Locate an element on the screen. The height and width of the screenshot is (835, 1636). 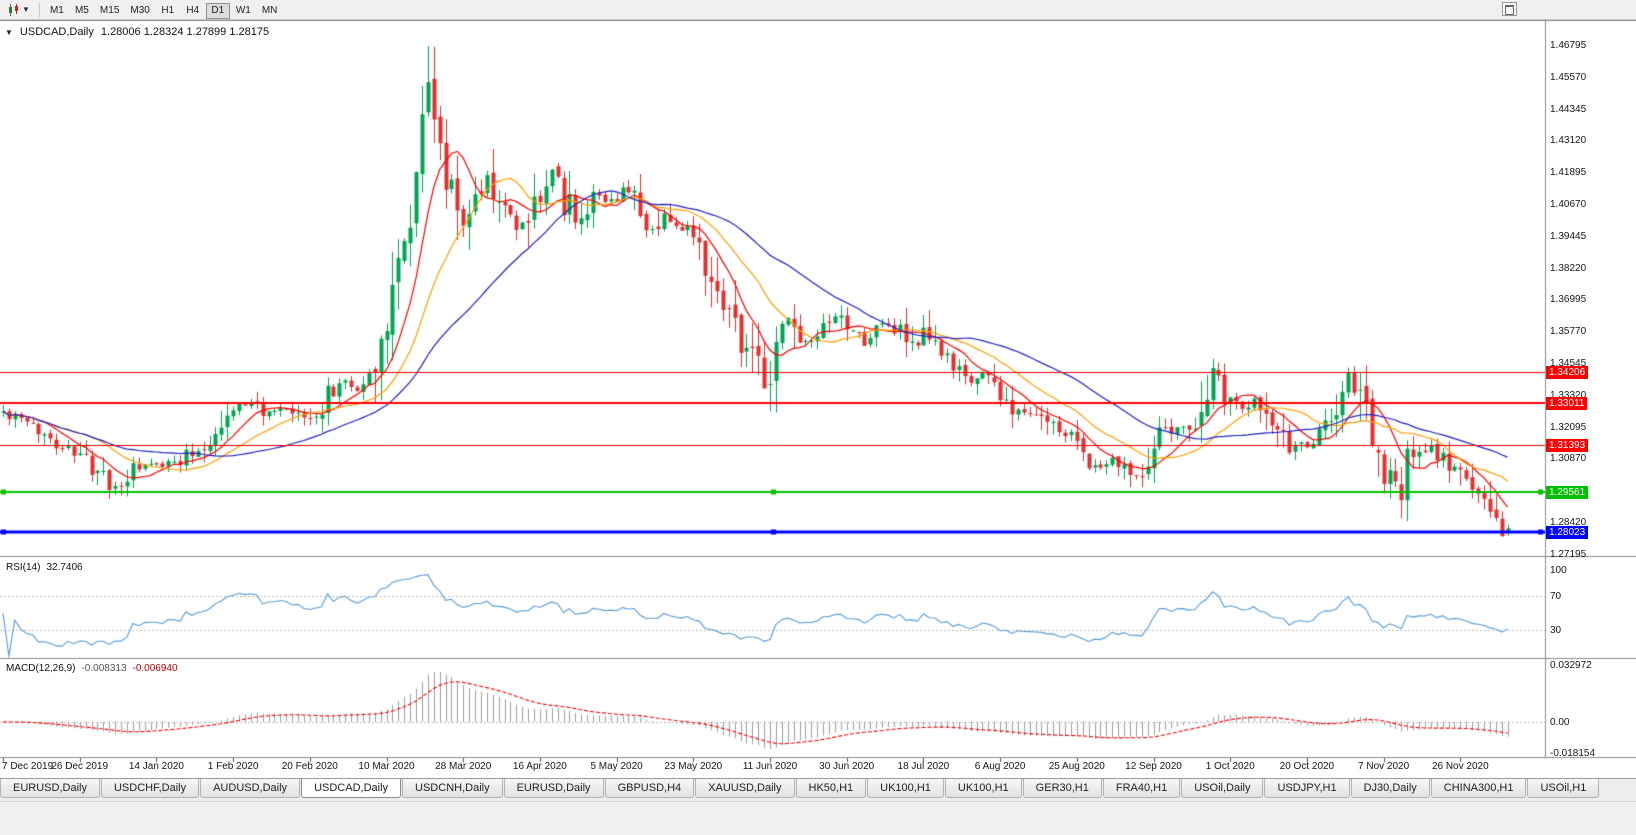
rsi-axis-label: 70 is located at coordinates (1556, 596).